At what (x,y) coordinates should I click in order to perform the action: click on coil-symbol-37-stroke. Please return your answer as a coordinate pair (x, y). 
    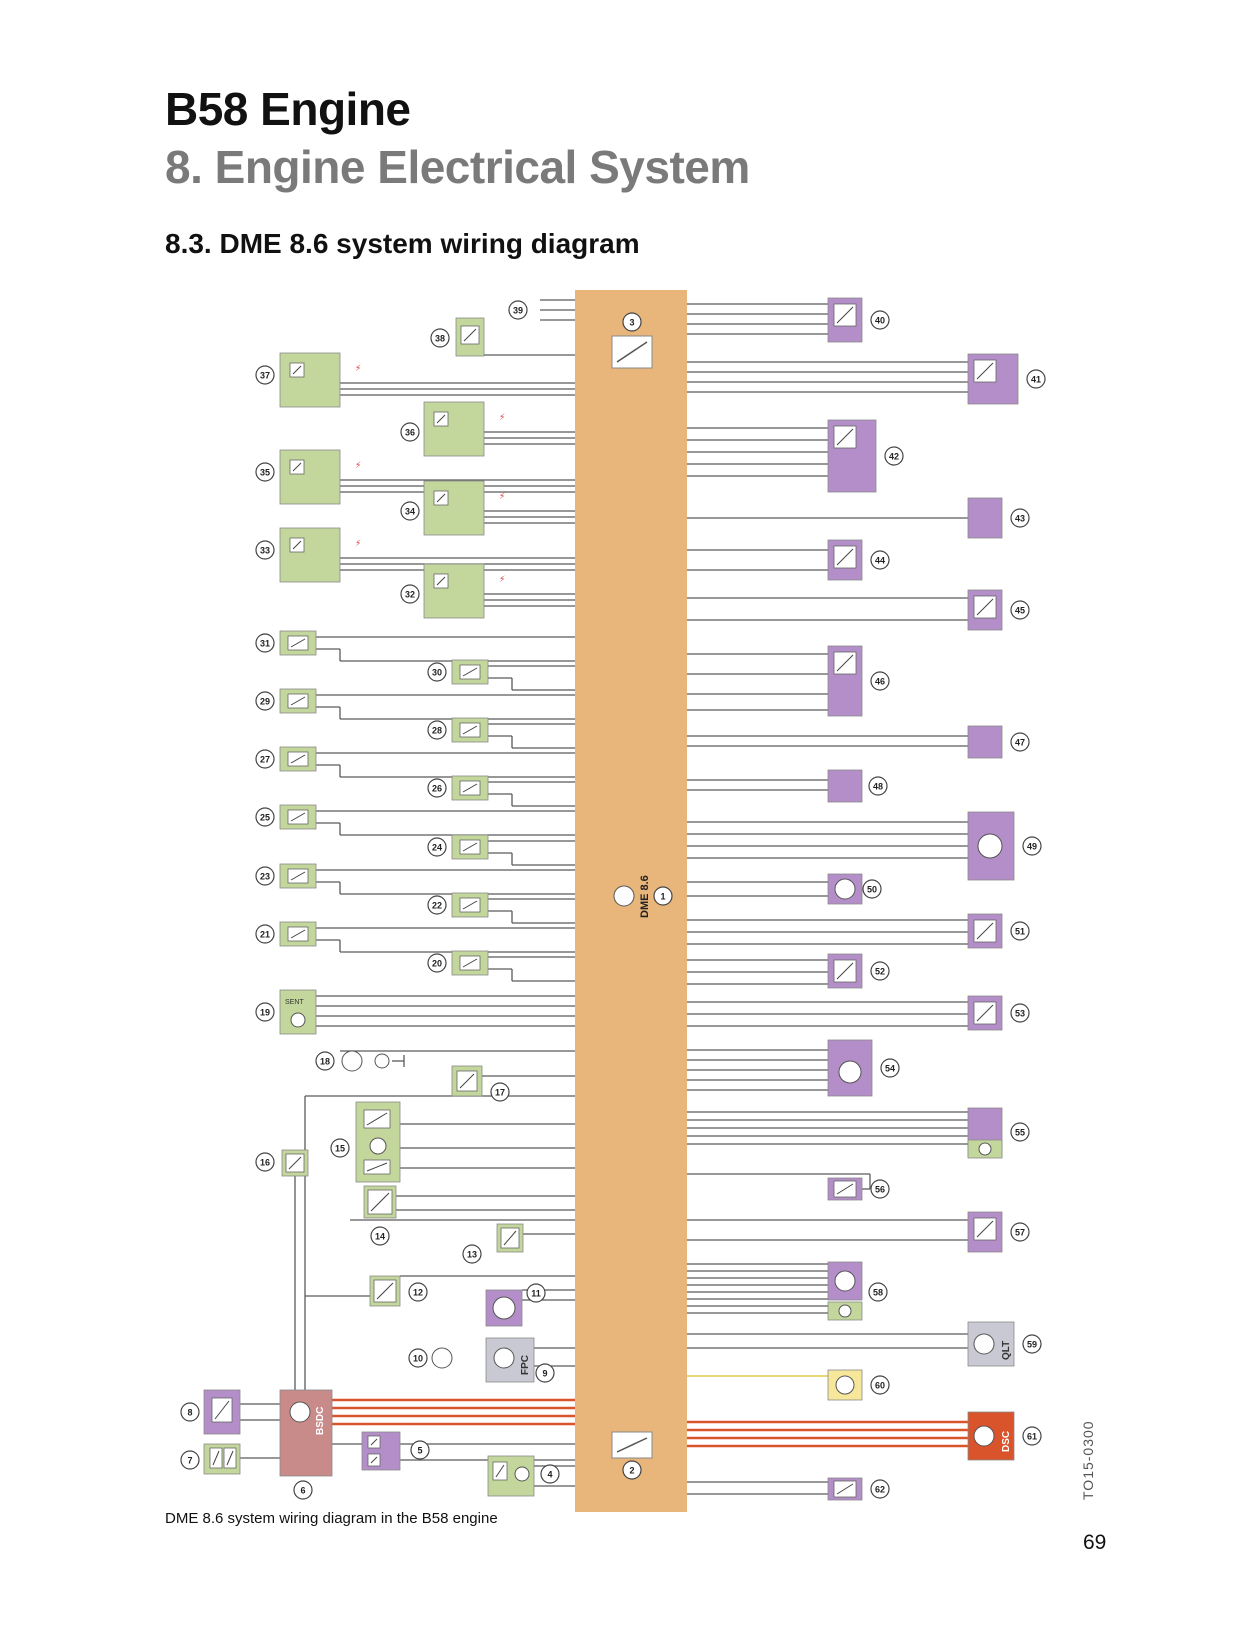
    Looking at the image, I should click on (297, 370).